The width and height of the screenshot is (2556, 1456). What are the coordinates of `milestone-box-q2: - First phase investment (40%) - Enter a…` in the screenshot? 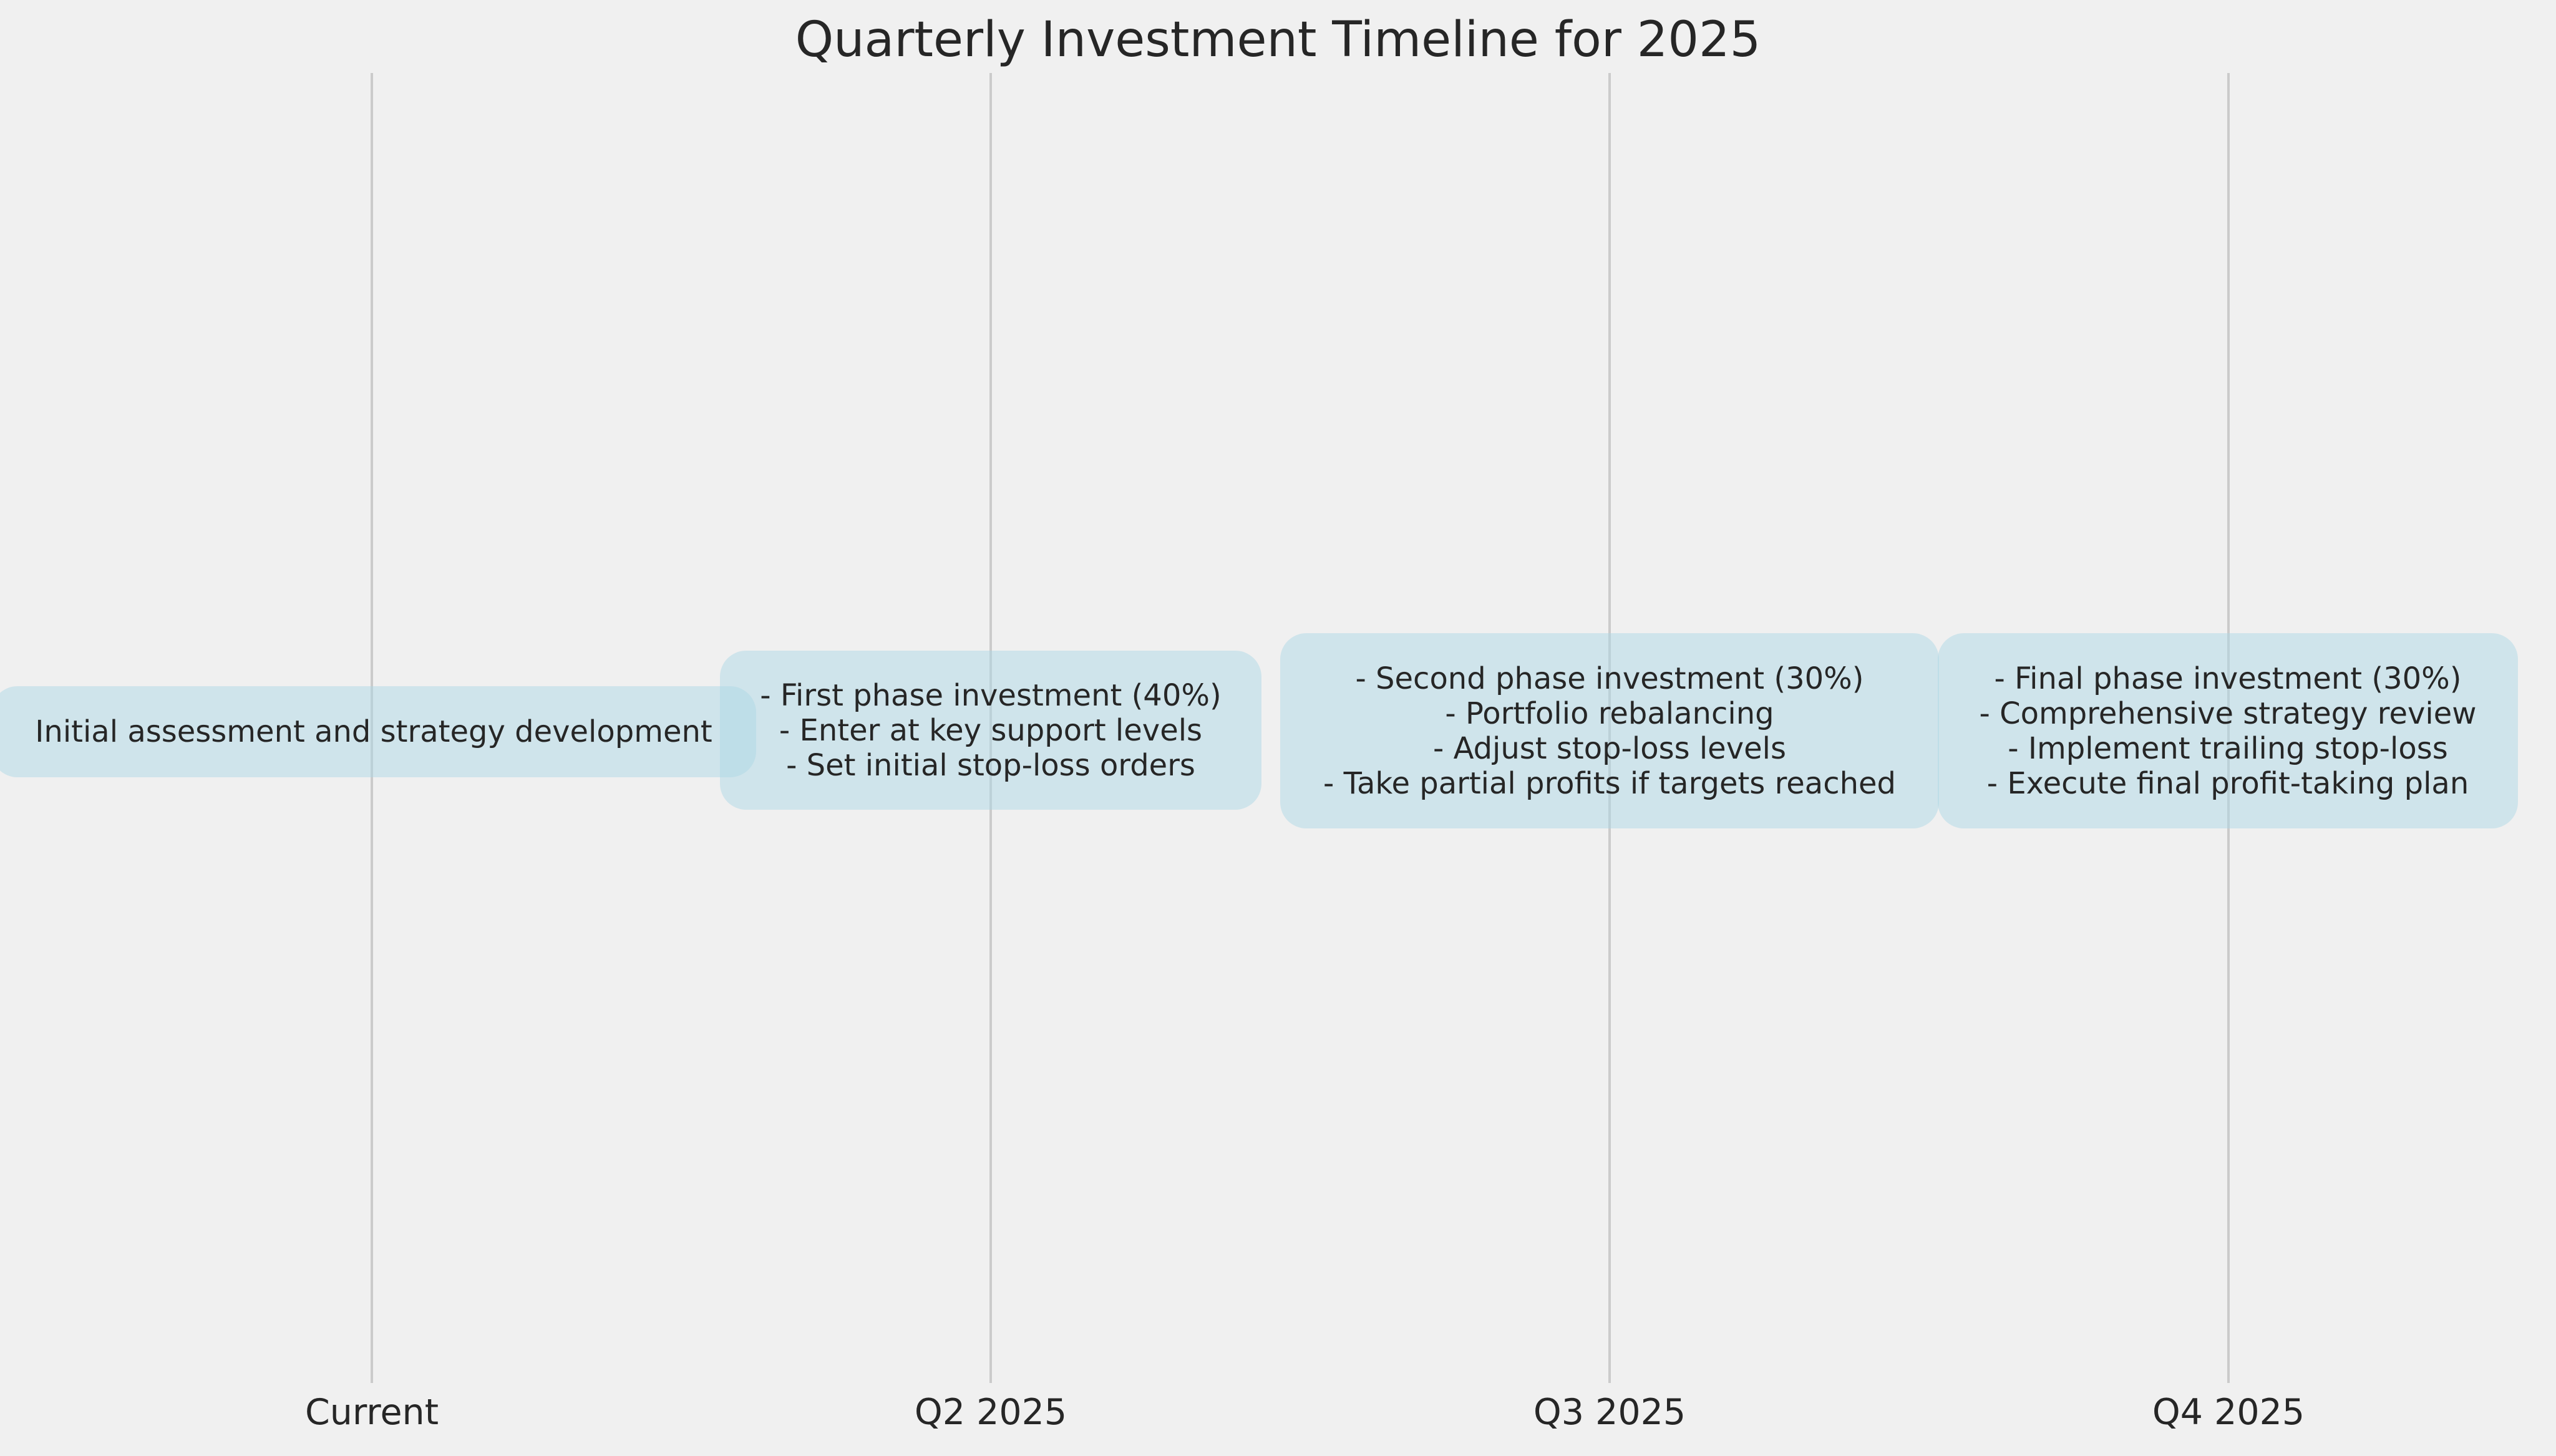 It's located at (991, 731).